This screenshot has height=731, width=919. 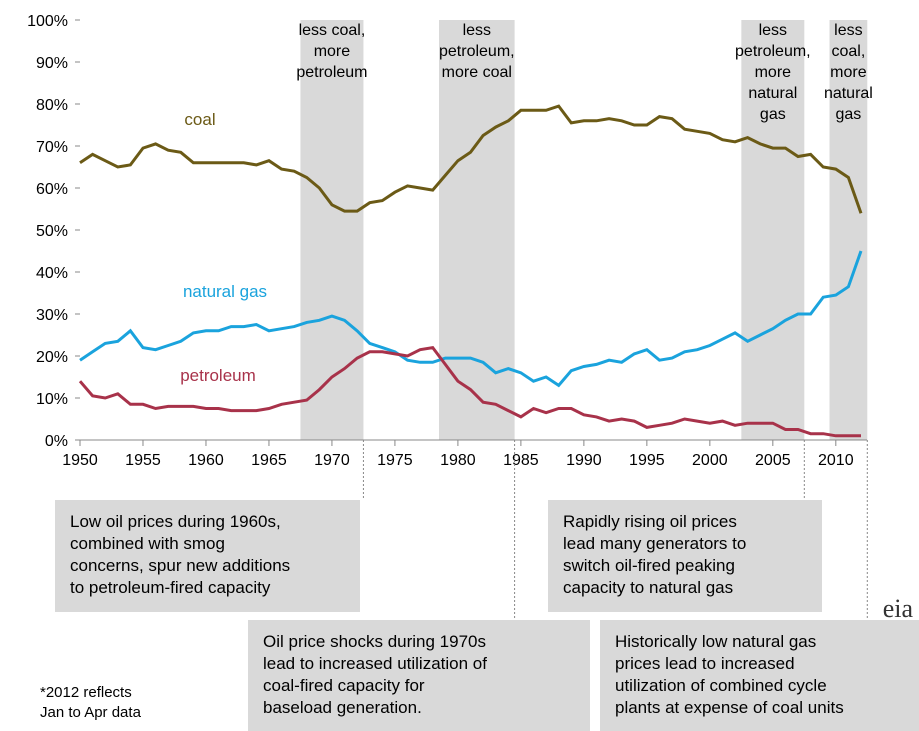 What do you see at coordinates (52, 63) in the screenshot?
I see `y-tick-label: 90%` at bounding box center [52, 63].